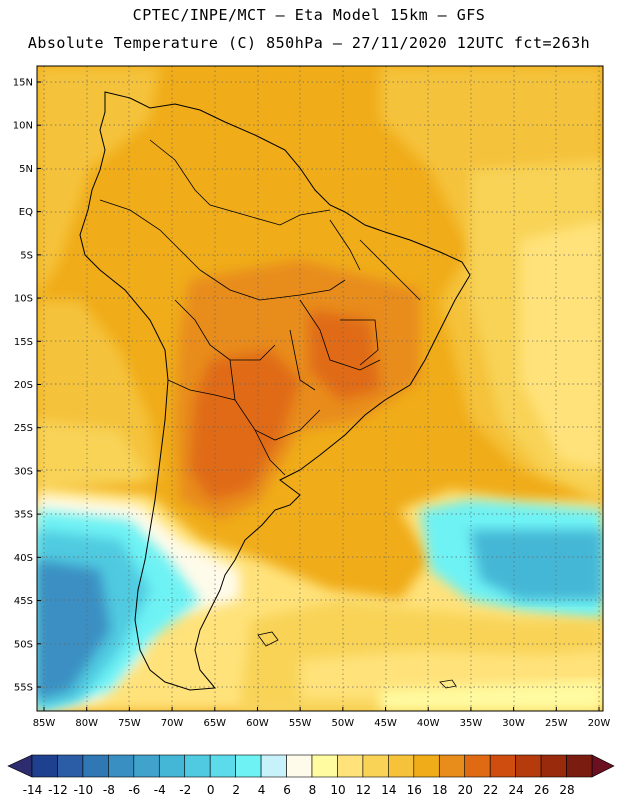 This screenshot has width=618, height=800. I want to click on field-band-14-sw, so click(93, 455).